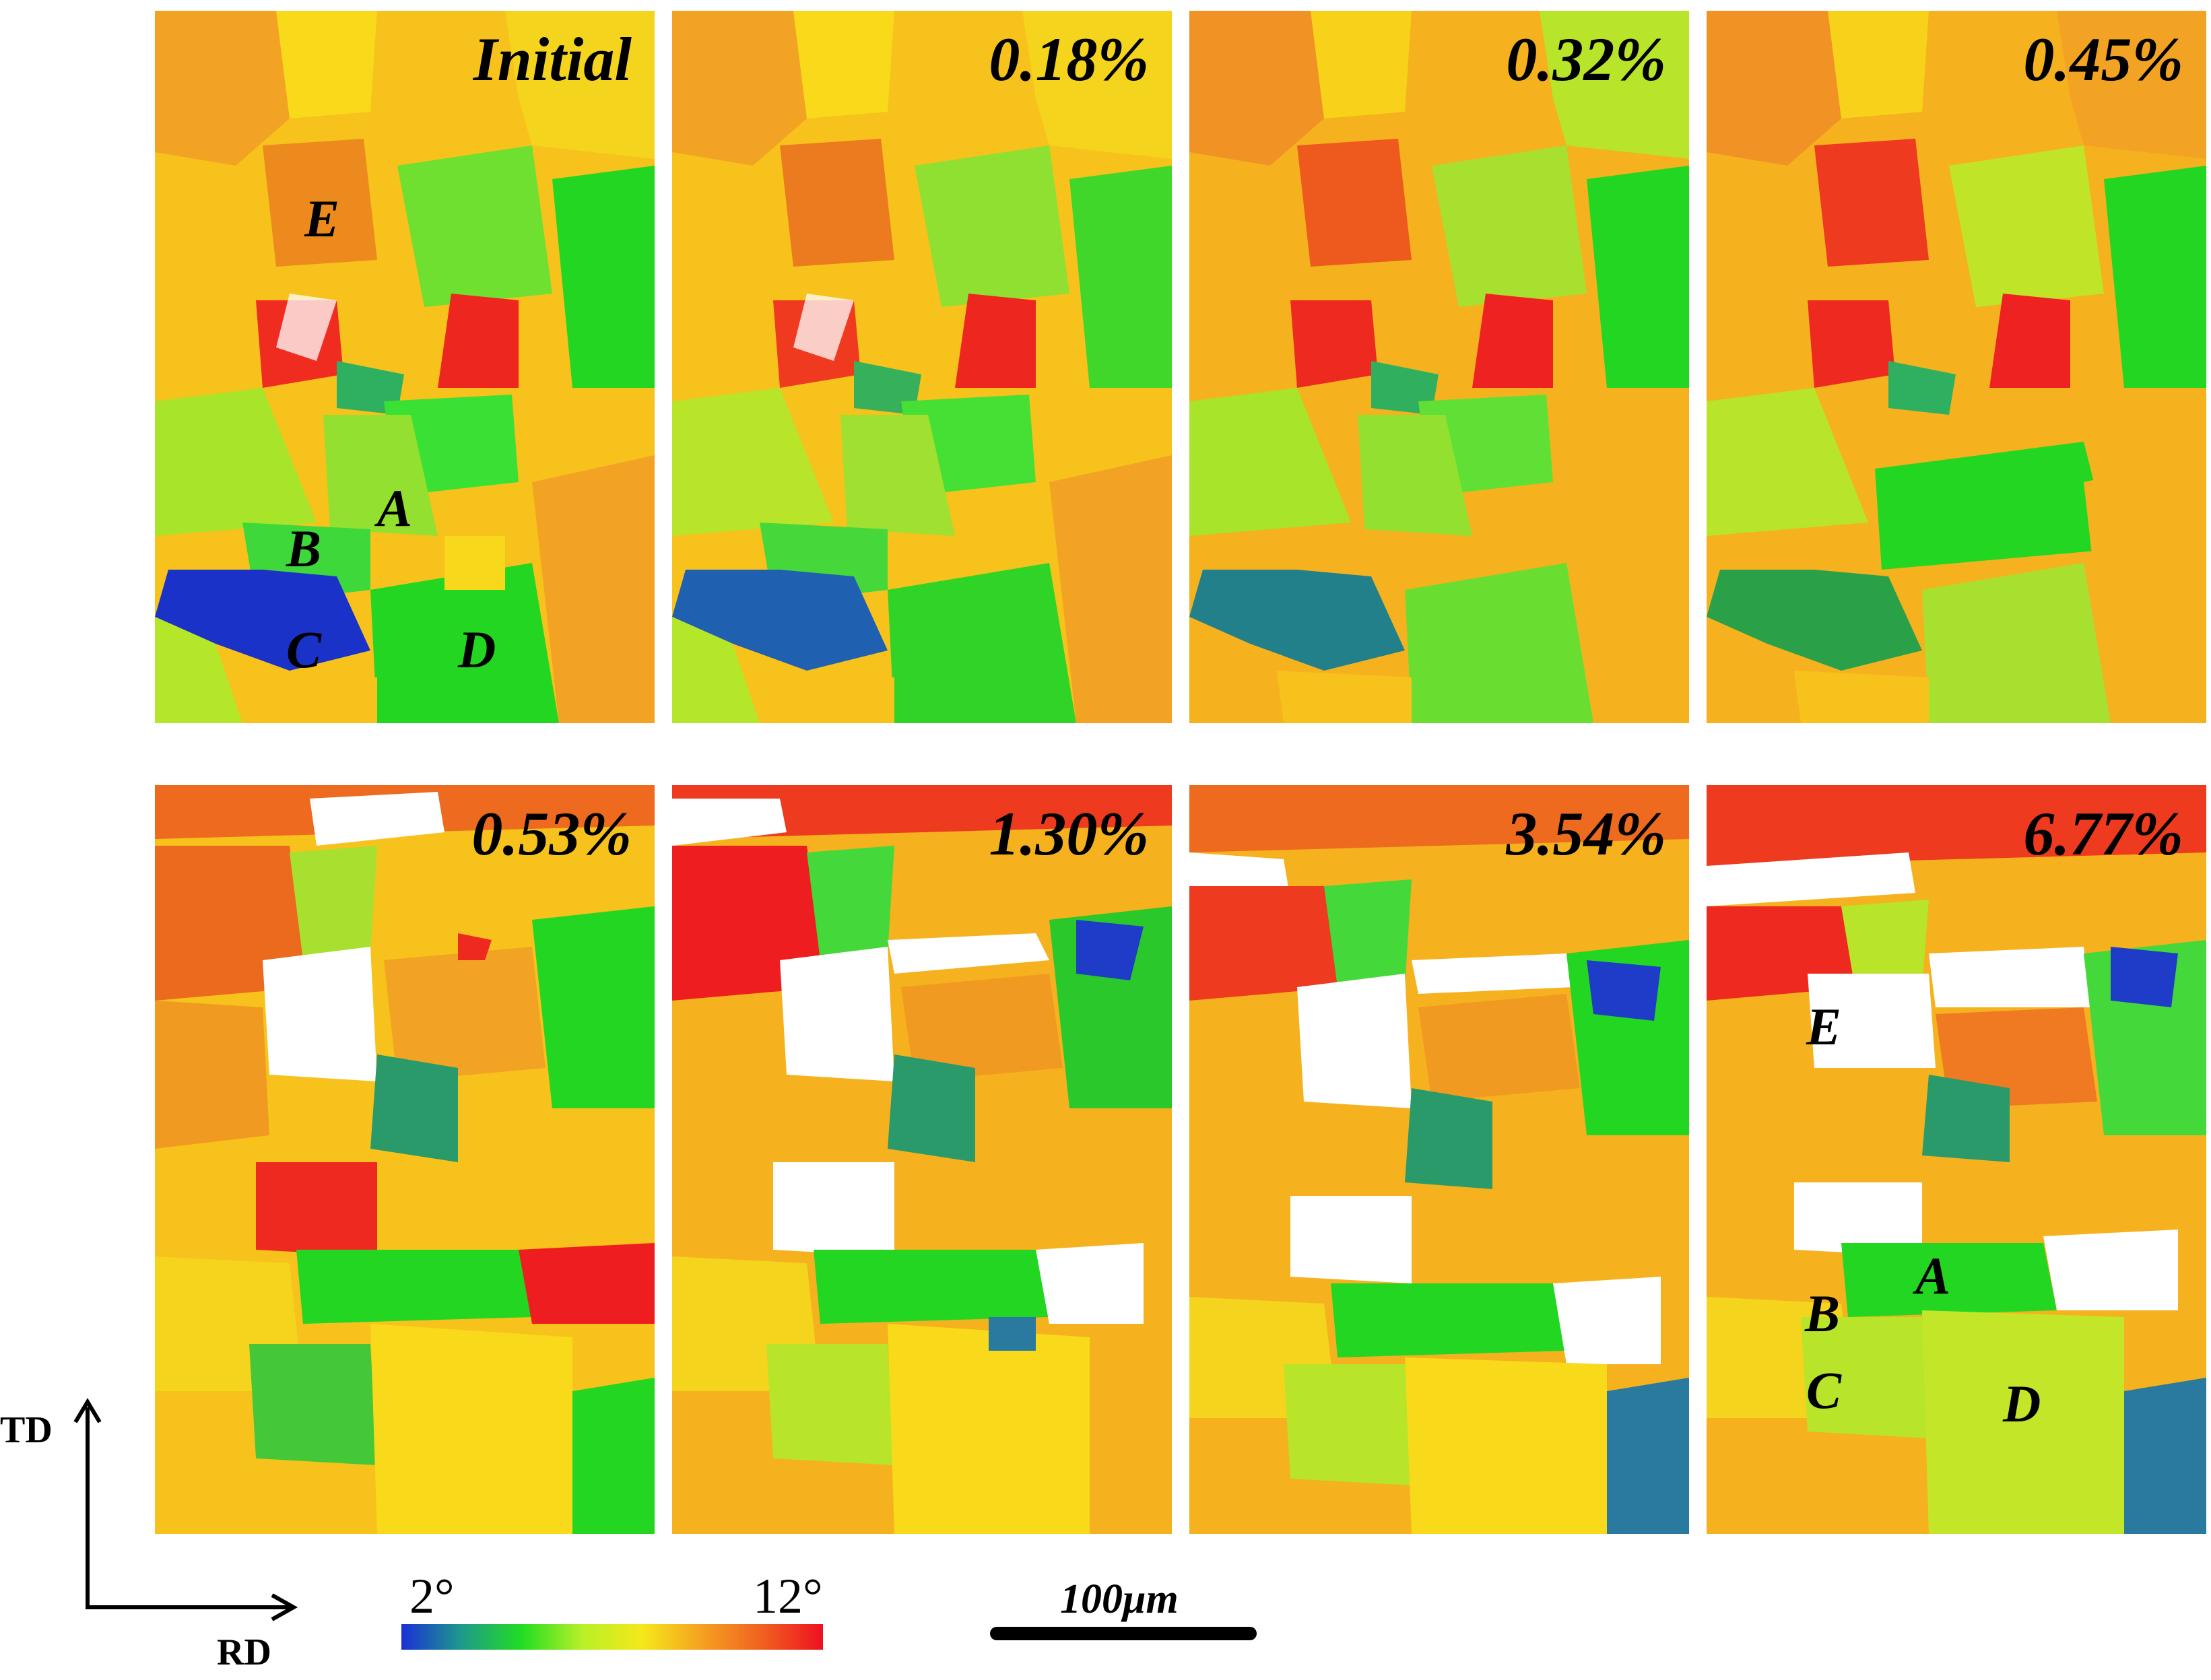 Image resolution: width=2211 pixels, height=1680 pixels. I want to click on panel-label: 0.45%, so click(2103, 60).